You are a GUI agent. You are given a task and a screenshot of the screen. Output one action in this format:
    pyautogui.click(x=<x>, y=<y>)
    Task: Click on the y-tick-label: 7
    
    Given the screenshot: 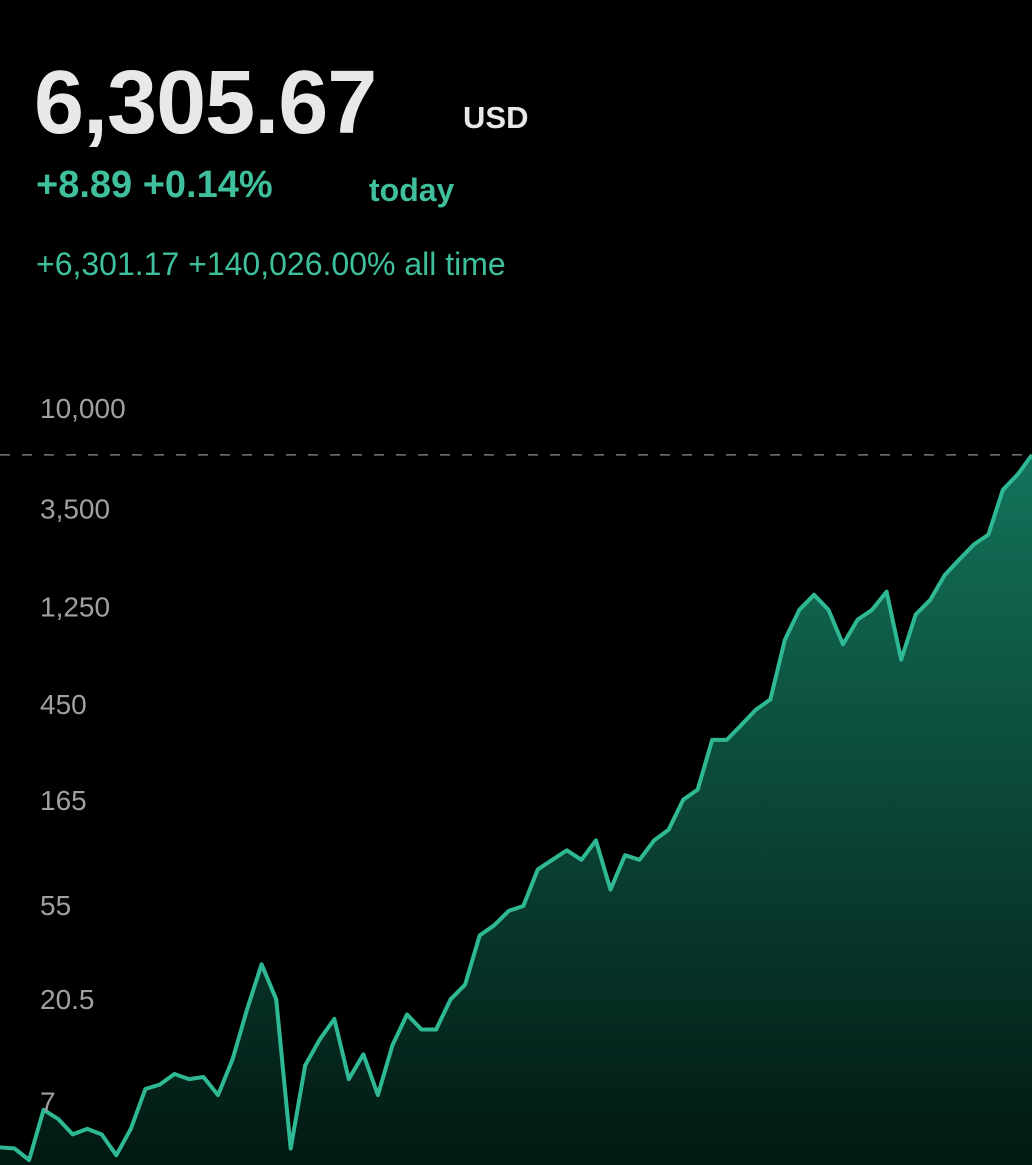 What is the action you would take?
    pyautogui.click(x=48, y=1102)
    